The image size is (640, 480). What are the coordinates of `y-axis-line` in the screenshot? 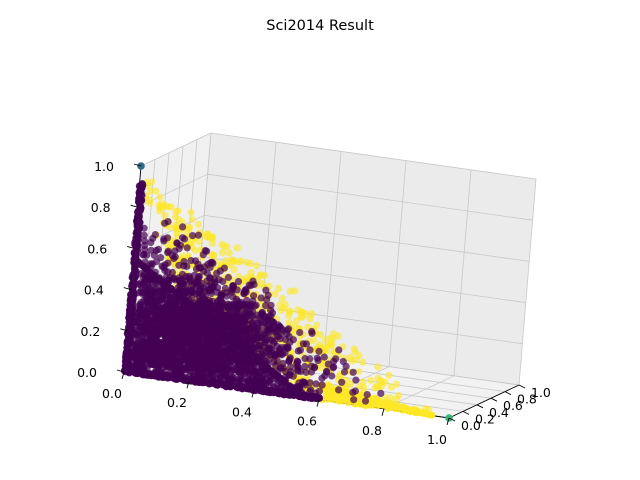 It's located at (484, 401).